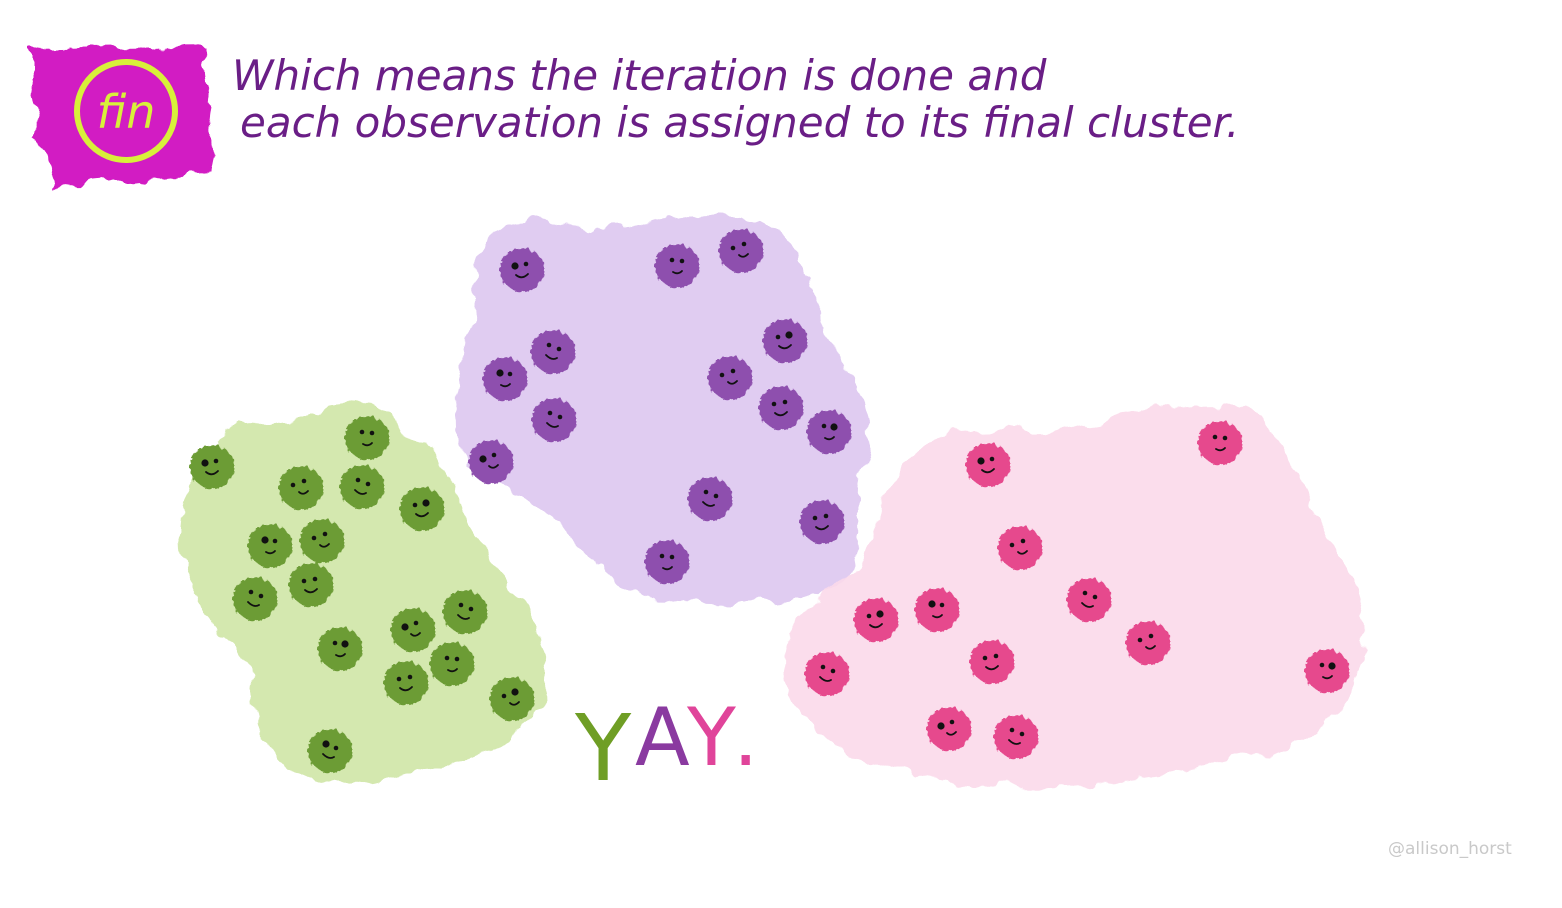 The width and height of the screenshot is (1562, 908). I want to click on badge-ring-icon, so click(126, 111).